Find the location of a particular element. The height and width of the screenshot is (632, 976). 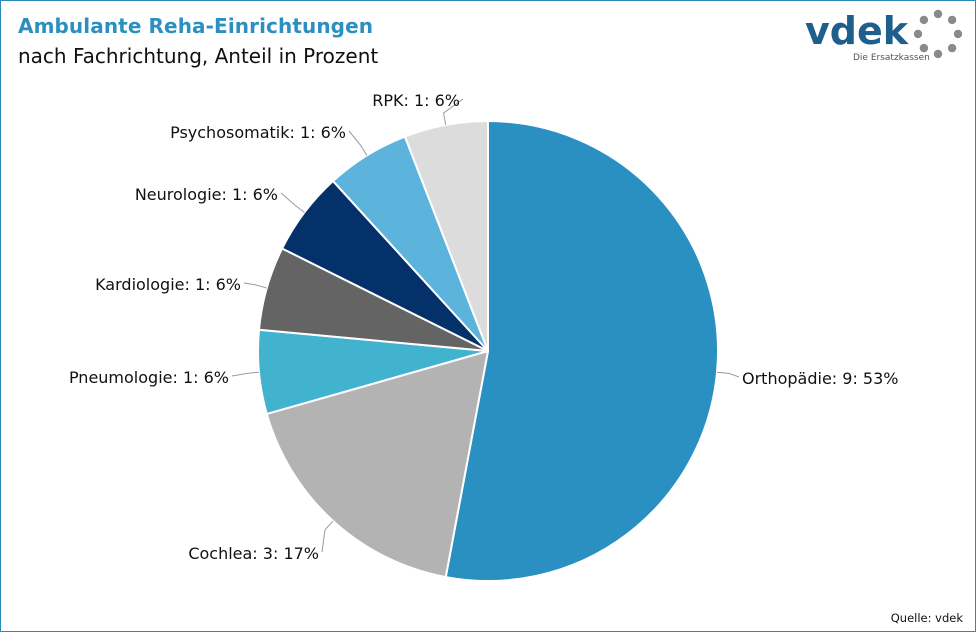

slice-label-orthopaedie: Orthopädie: 9: 53% is located at coordinates (820, 378).